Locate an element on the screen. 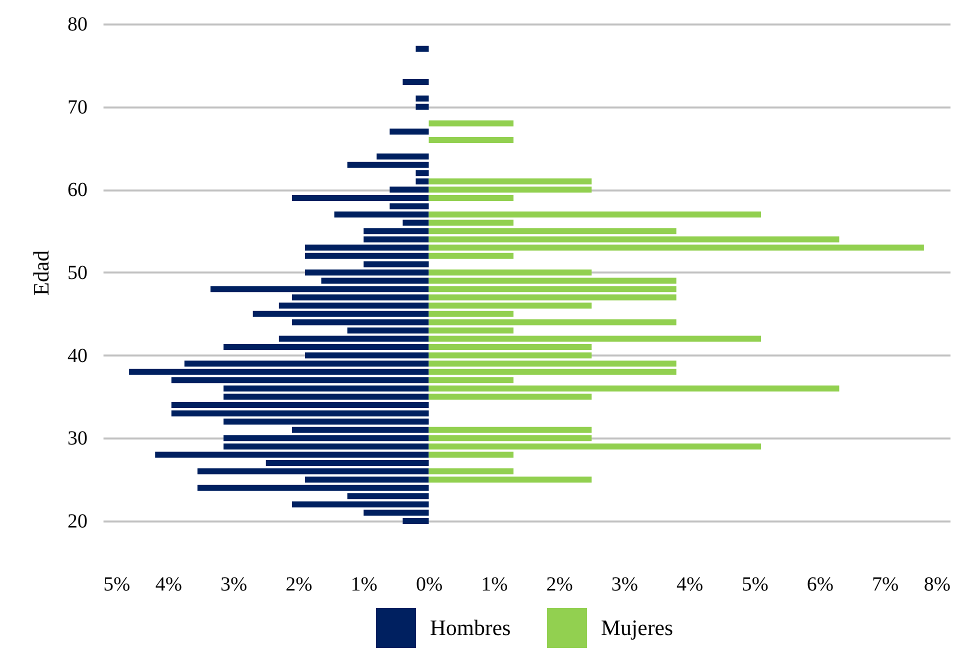 The width and height of the screenshot is (971, 649). y-tick-label: 30 is located at coordinates (78, 439).